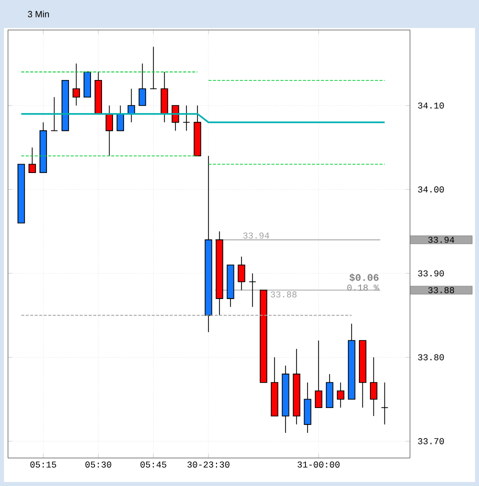  I want to click on chart-title: 3 Min, so click(38, 14).